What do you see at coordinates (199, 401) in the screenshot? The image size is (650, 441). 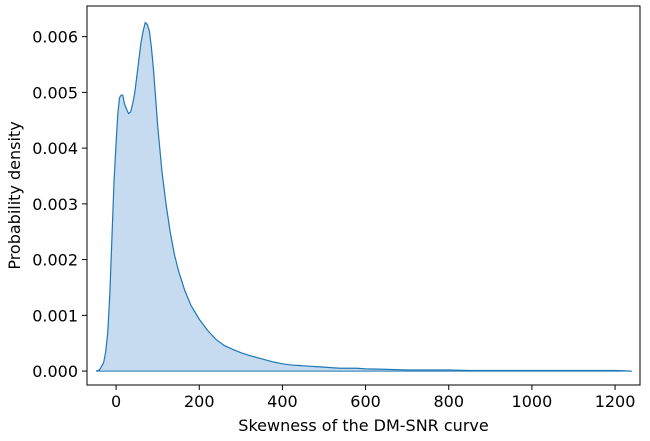 I see `x-tick-label: 200` at bounding box center [199, 401].